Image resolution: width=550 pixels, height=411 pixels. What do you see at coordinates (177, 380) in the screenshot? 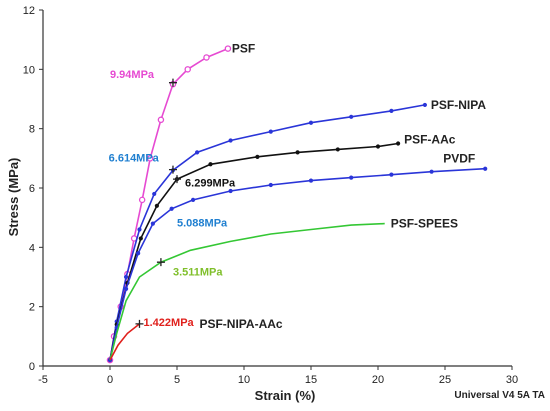
I see `x-tick-label: 5` at bounding box center [177, 380].